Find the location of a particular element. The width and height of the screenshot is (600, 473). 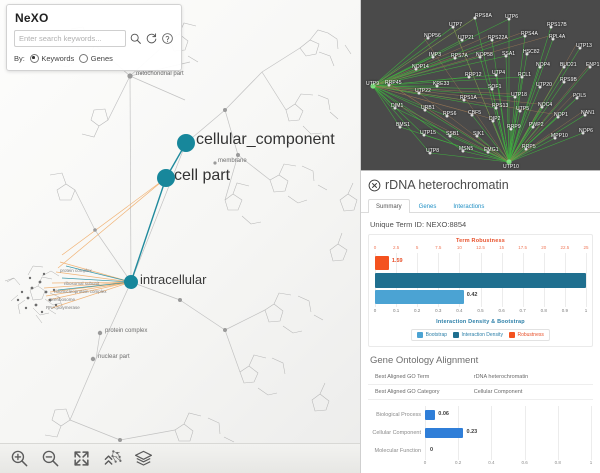

close-circle-icon is located at coordinates (374, 185).